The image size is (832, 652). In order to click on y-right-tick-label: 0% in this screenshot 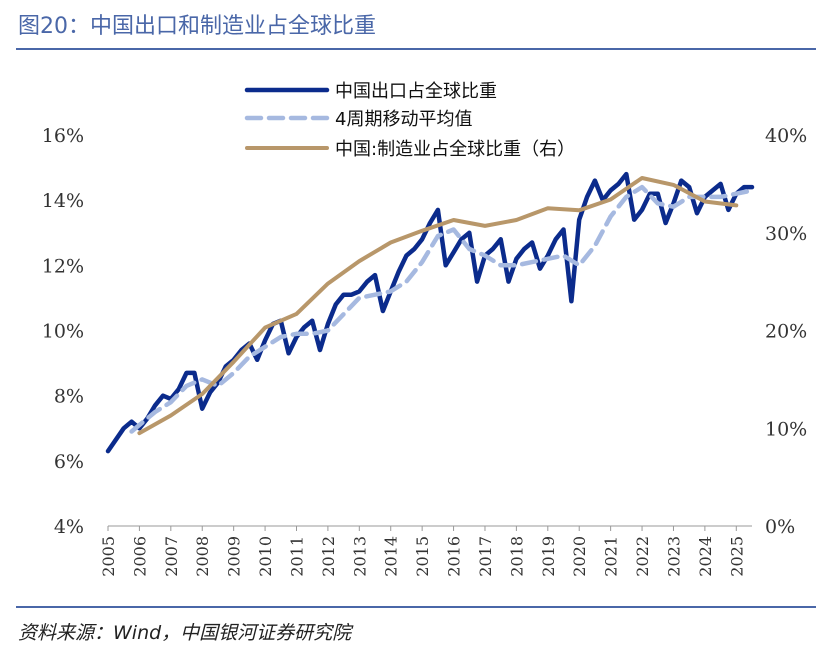, I will do `click(780, 527)`.